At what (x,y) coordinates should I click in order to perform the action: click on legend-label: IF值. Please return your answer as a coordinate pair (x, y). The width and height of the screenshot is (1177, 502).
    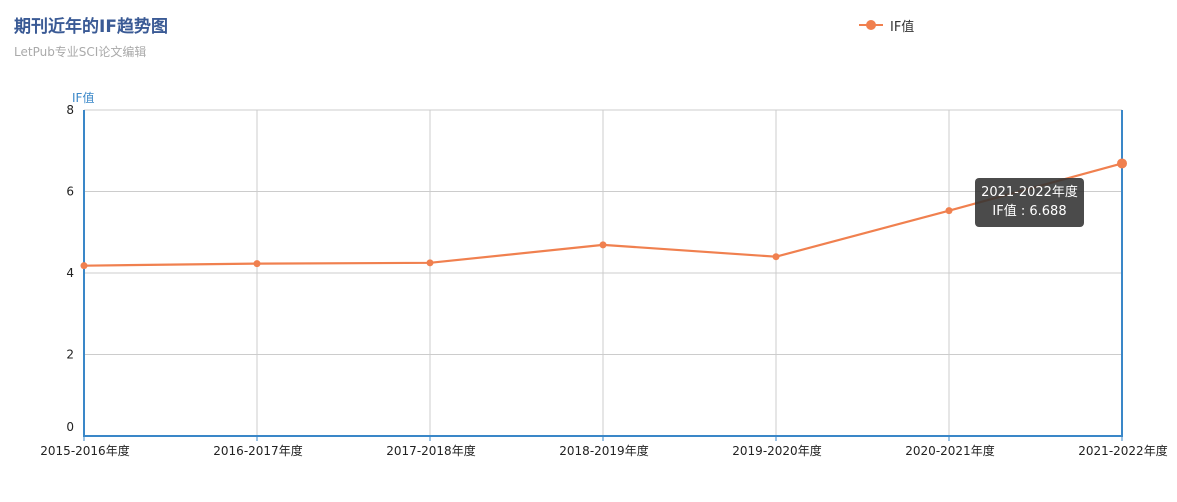
    Looking at the image, I should click on (902, 27).